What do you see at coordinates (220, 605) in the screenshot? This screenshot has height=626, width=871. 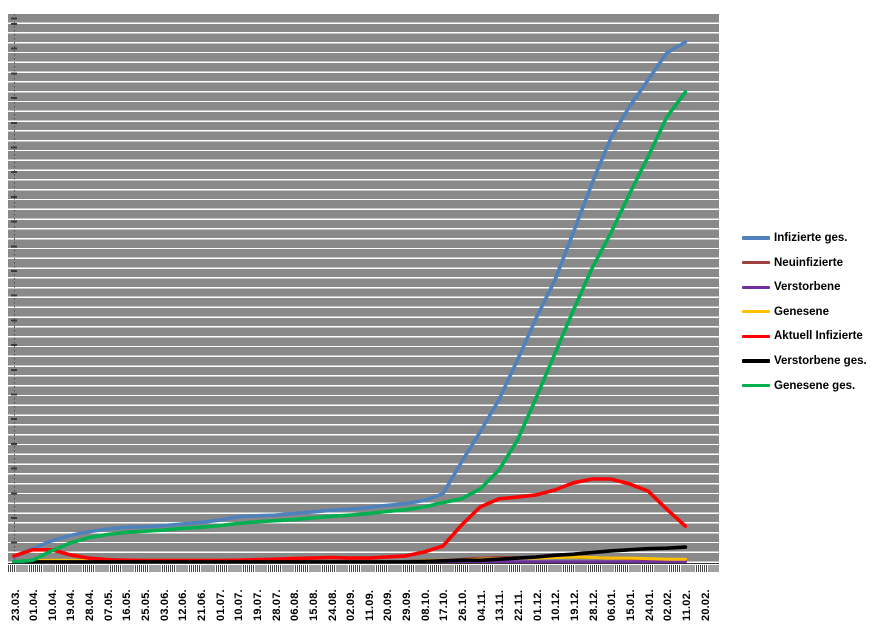 I see `x-axis-label: 01.07.` at bounding box center [220, 605].